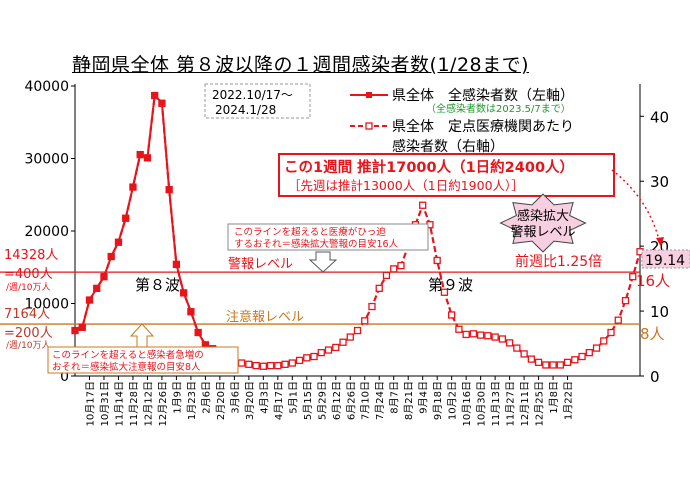 This screenshot has height=487, width=690. I want to click on alarm-star-label-1: 感染拡大, so click(543, 216).